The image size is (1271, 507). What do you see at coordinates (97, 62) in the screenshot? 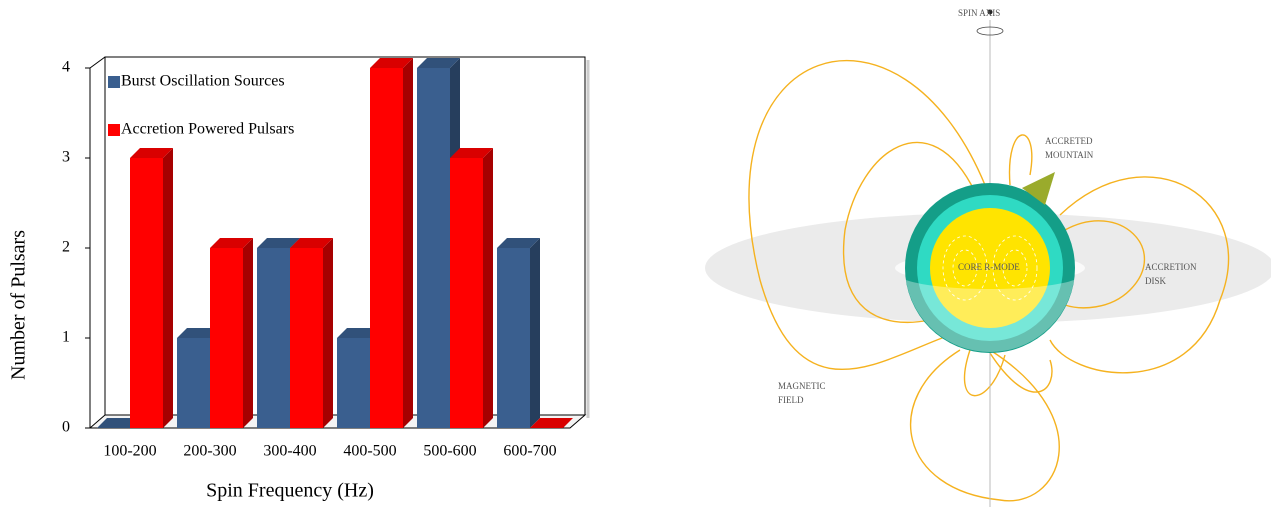
I see `wall-edge` at bounding box center [97, 62].